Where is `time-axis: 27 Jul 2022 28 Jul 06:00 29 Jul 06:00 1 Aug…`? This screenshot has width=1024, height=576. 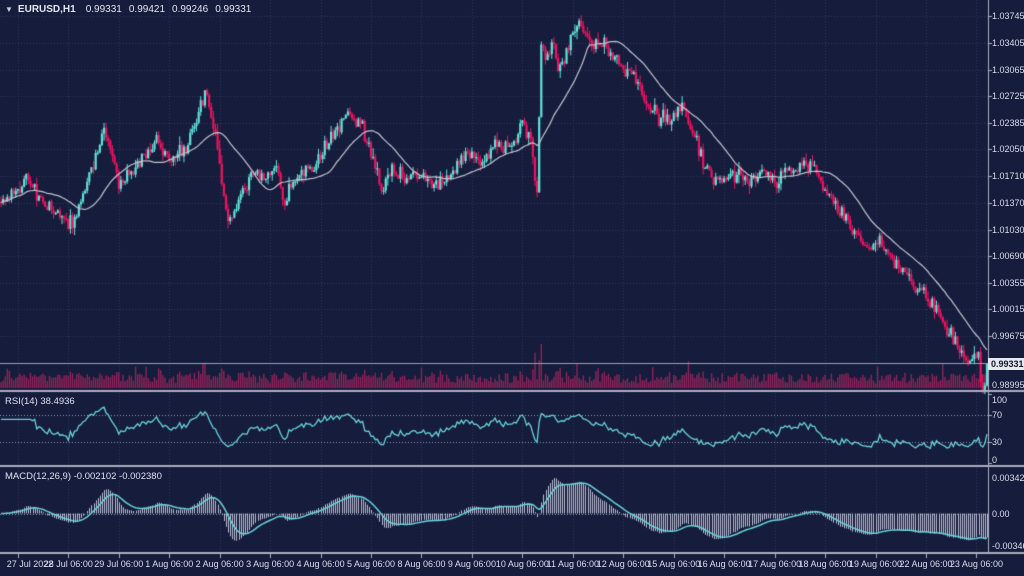
time-axis: 27 Jul 2022 28 Jul 06:00 29 Jul 06:00 1 Aug… is located at coordinates (512, 566).